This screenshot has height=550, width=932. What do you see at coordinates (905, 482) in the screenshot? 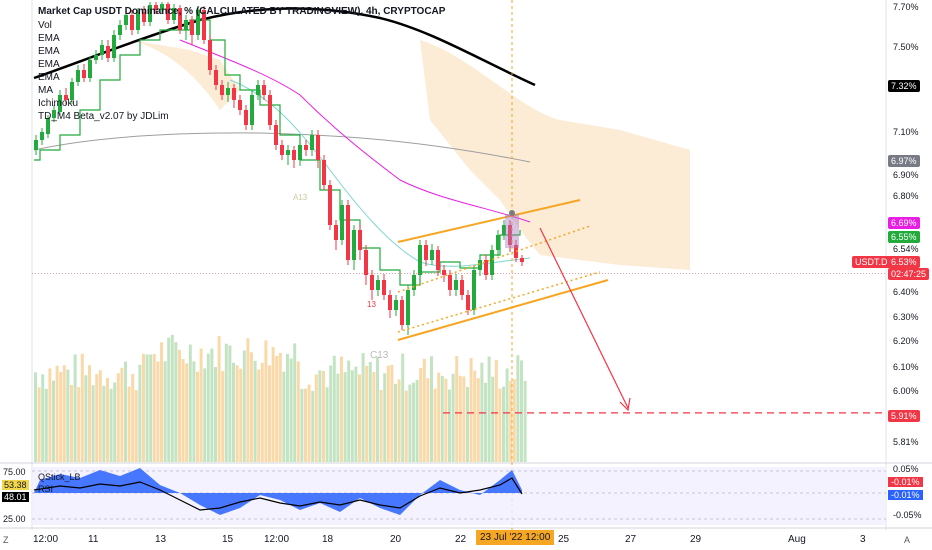
I see `osc-right-tick: -0.01%` at bounding box center [905, 482].